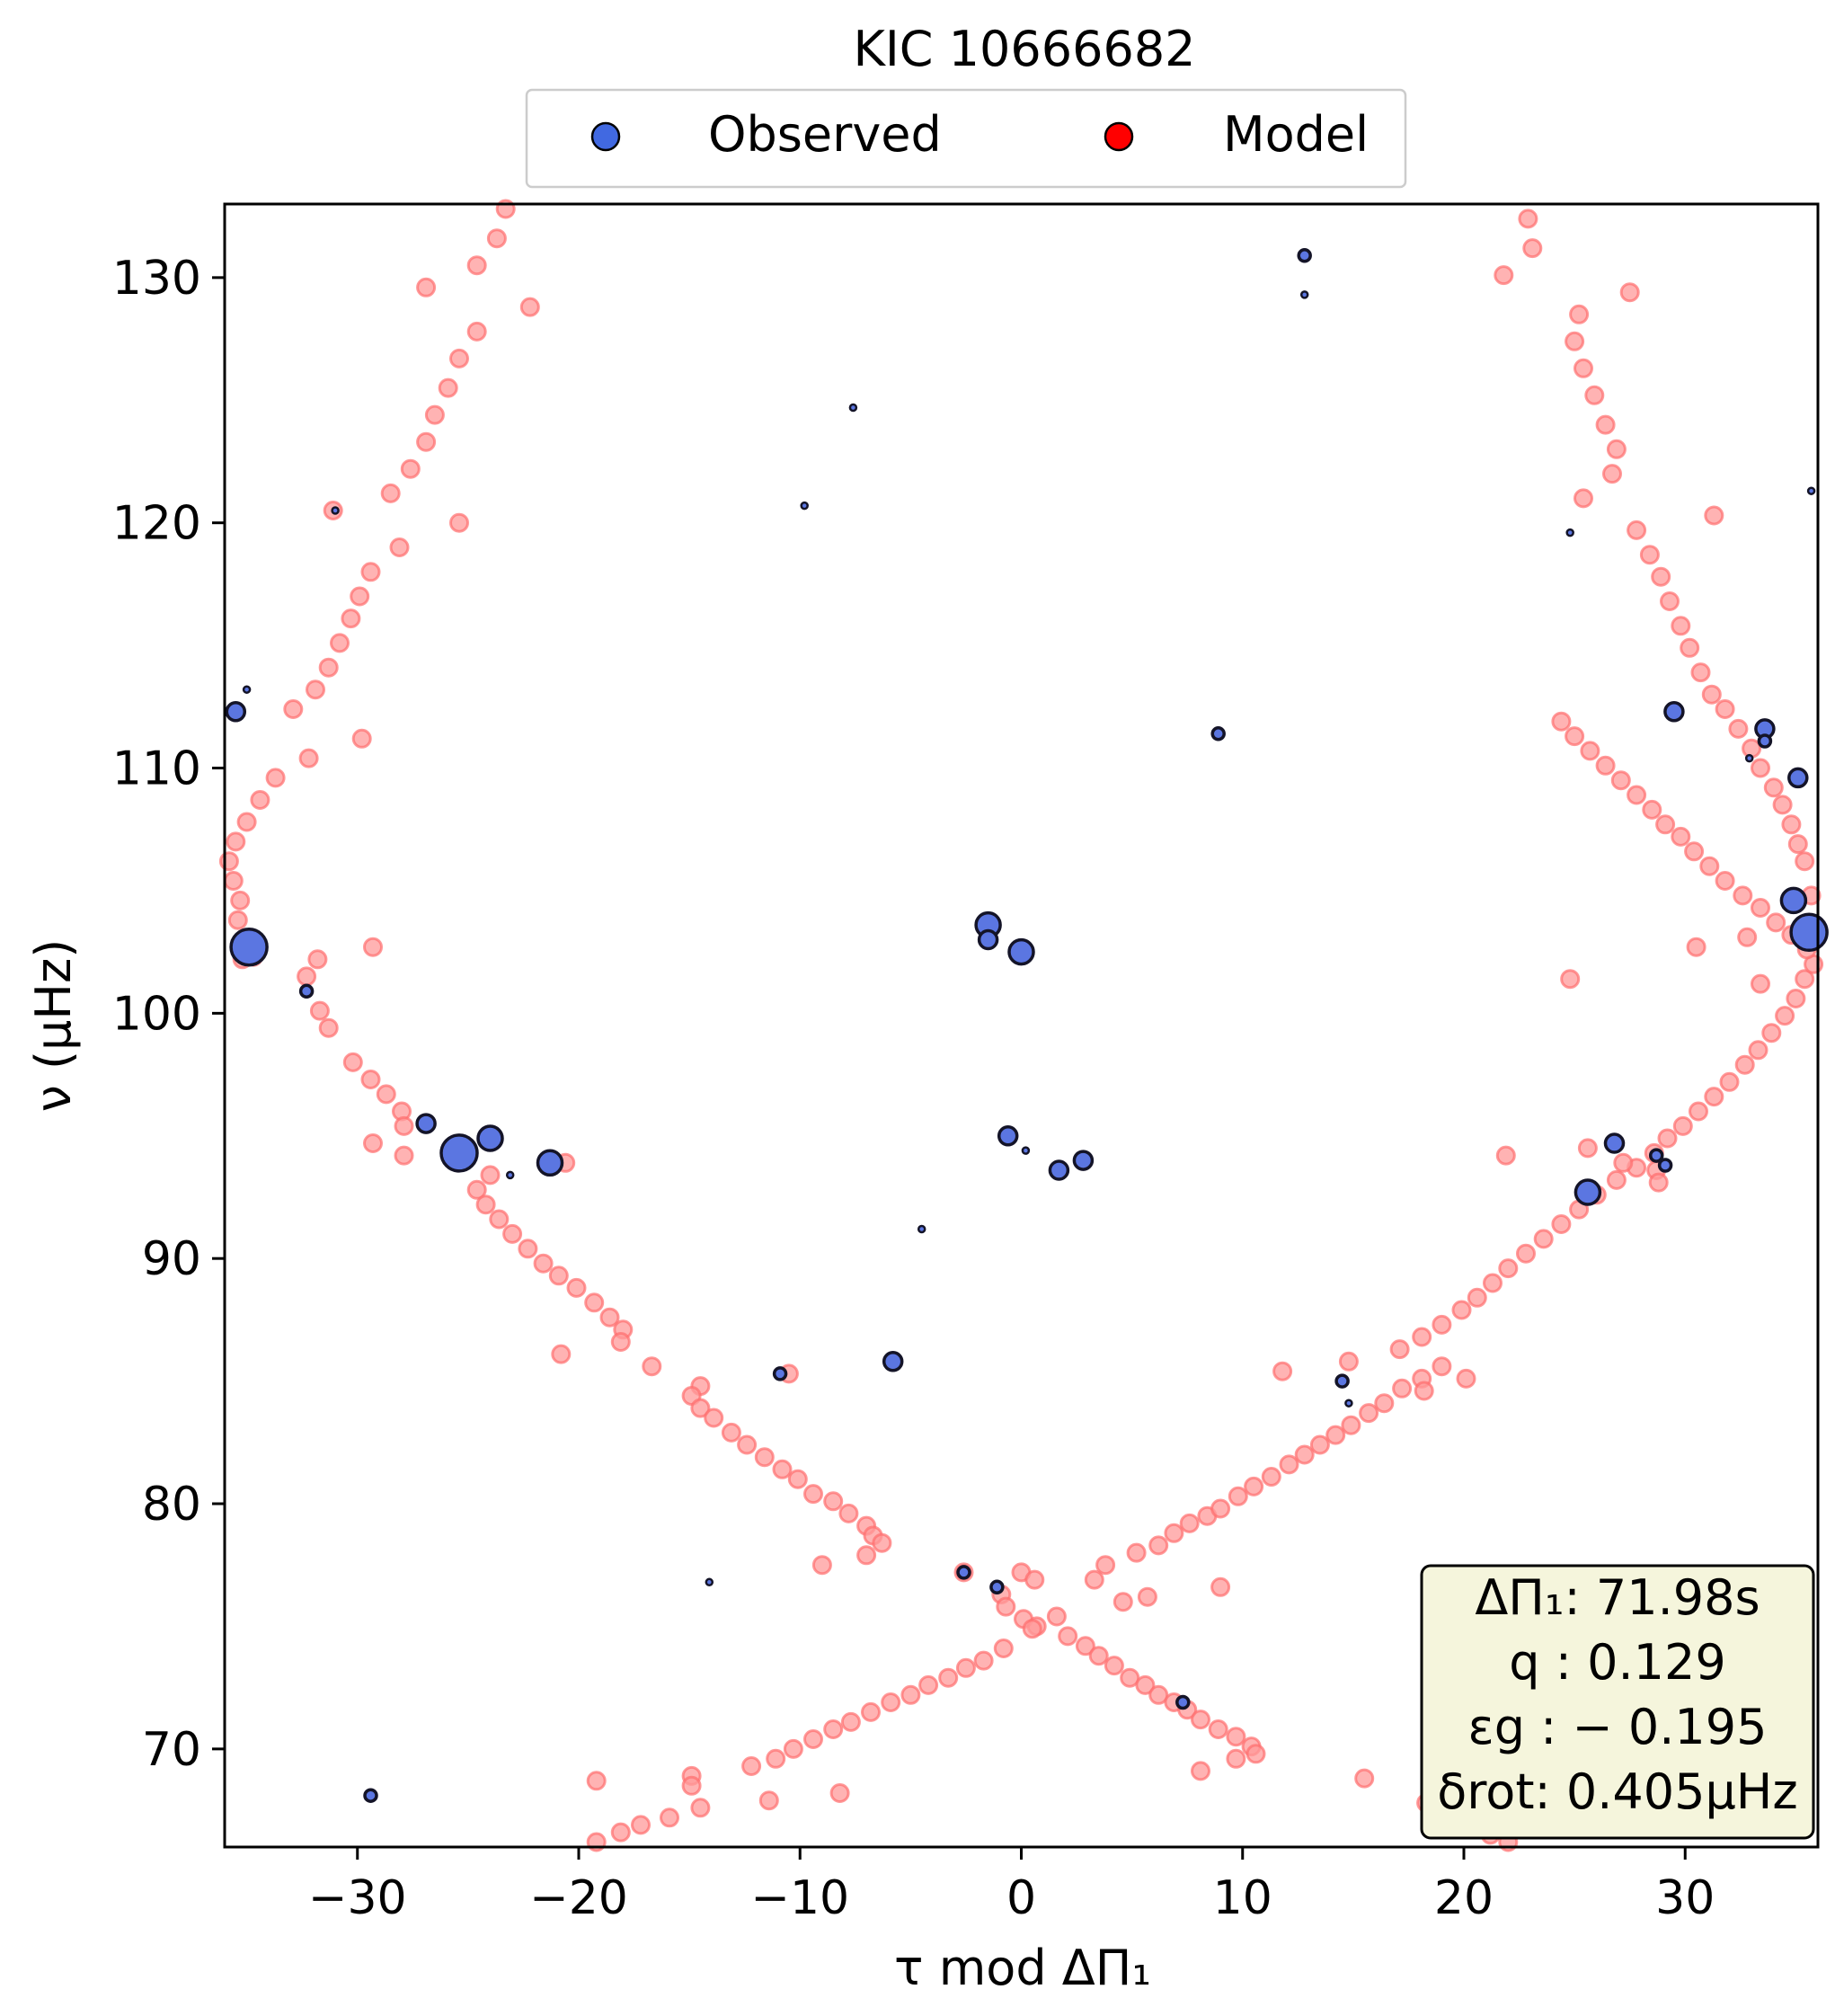 The width and height of the screenshot is (1835, 2016). Describe the element at coordinates (156, 1014) in the screenshot. I see `y-tick-label: 100` at that location.